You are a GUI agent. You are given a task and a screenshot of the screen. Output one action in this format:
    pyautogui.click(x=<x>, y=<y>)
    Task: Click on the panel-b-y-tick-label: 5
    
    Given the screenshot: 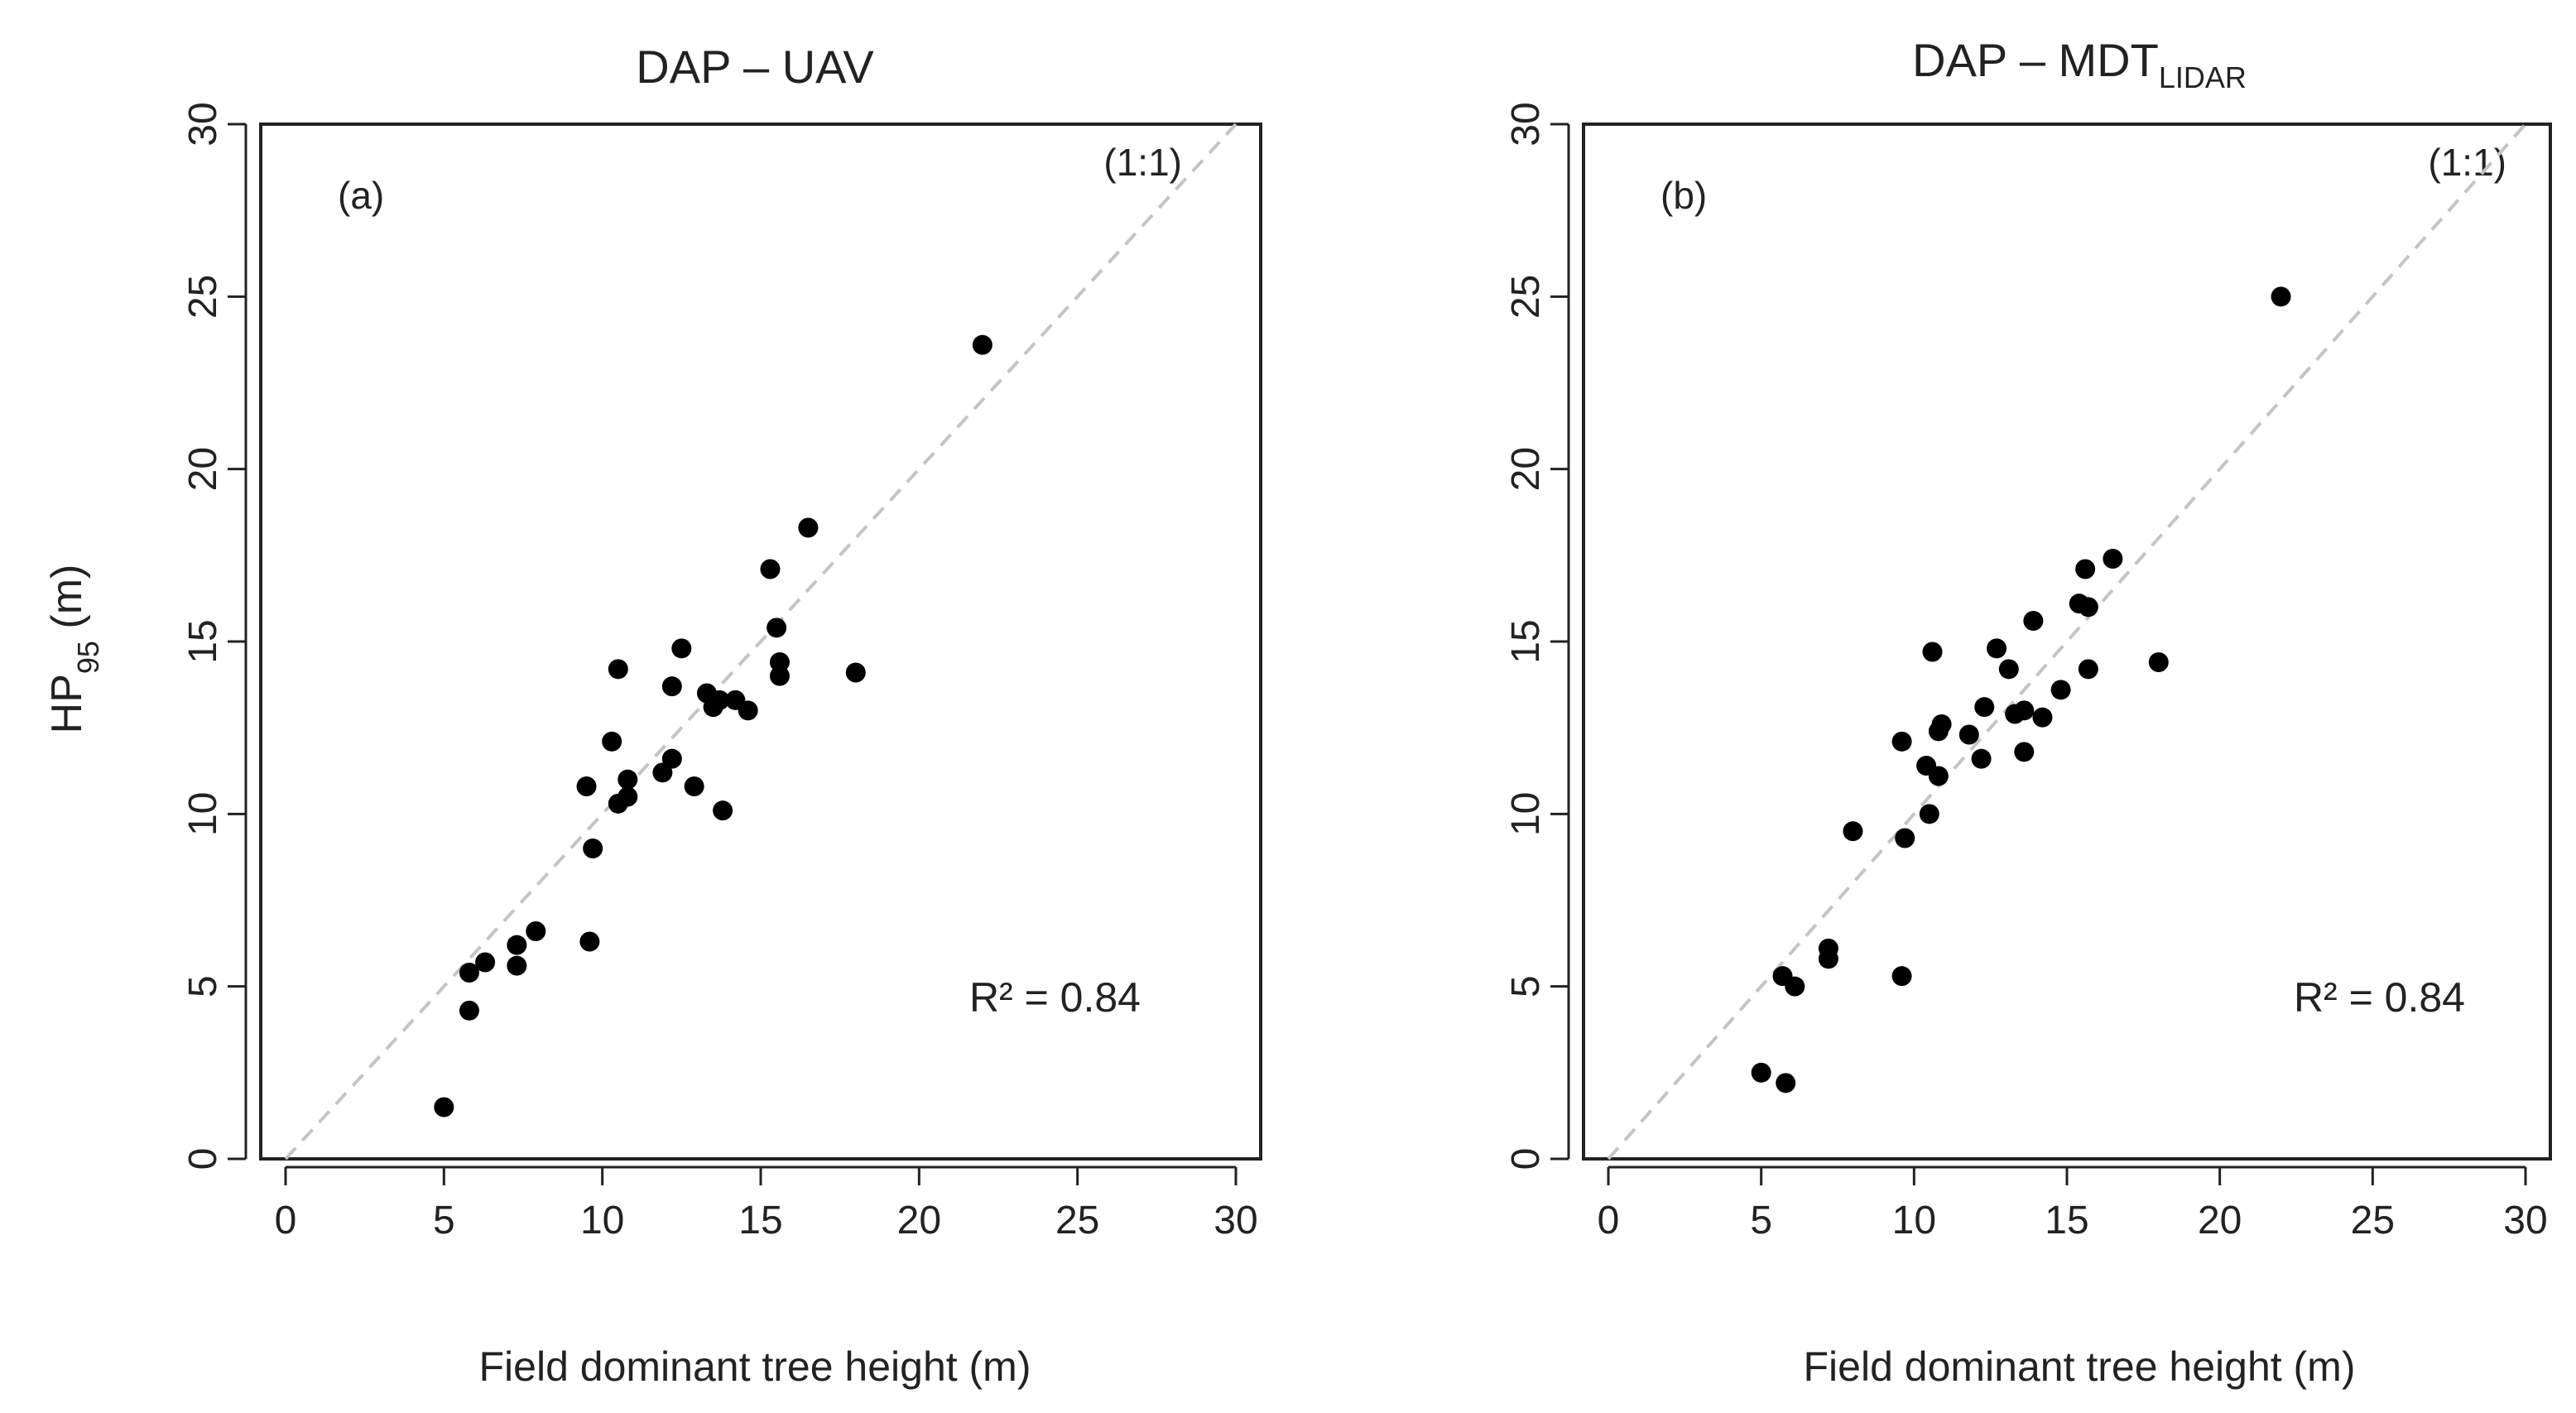 What is the action you would take?
    pyautogui.click(x=1526, y=986)
    